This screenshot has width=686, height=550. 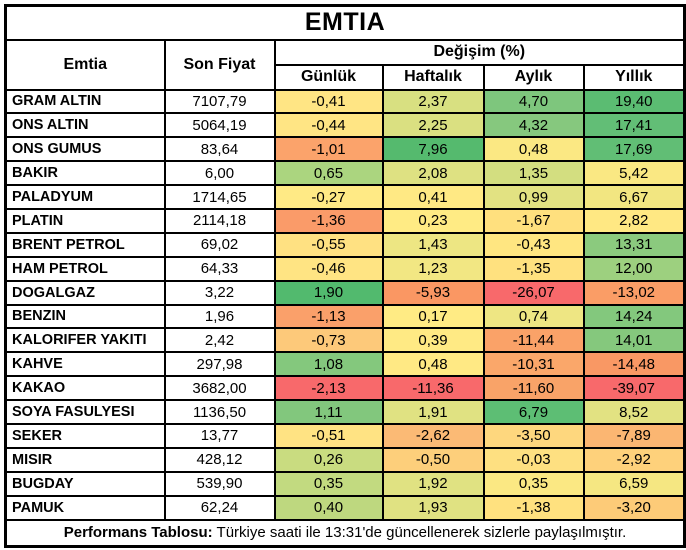 What do you see at coordinates (533, 197) in the screenshot?
I see `change-monthly-value: 0,99` at bounding box center [533, 197].